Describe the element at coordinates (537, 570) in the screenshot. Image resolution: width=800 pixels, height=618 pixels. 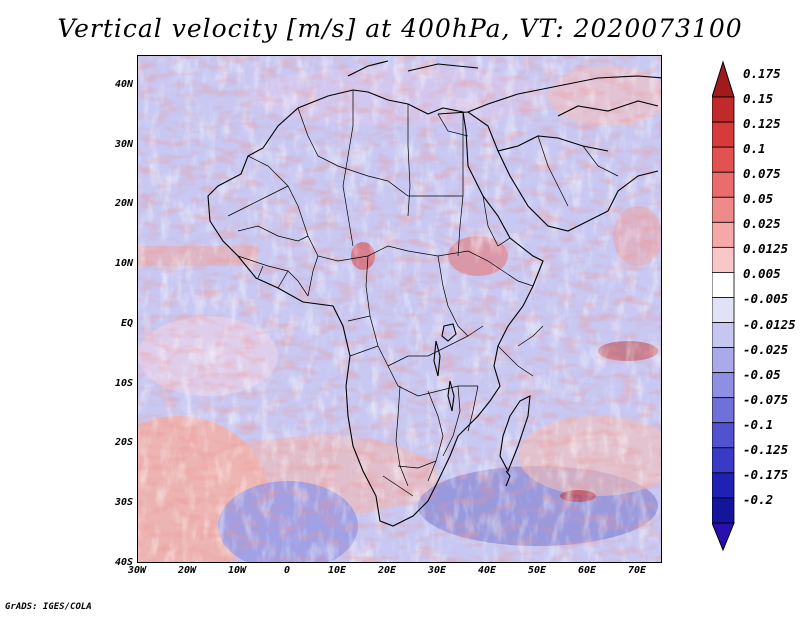
I see `lon-label: 50E` at that location.